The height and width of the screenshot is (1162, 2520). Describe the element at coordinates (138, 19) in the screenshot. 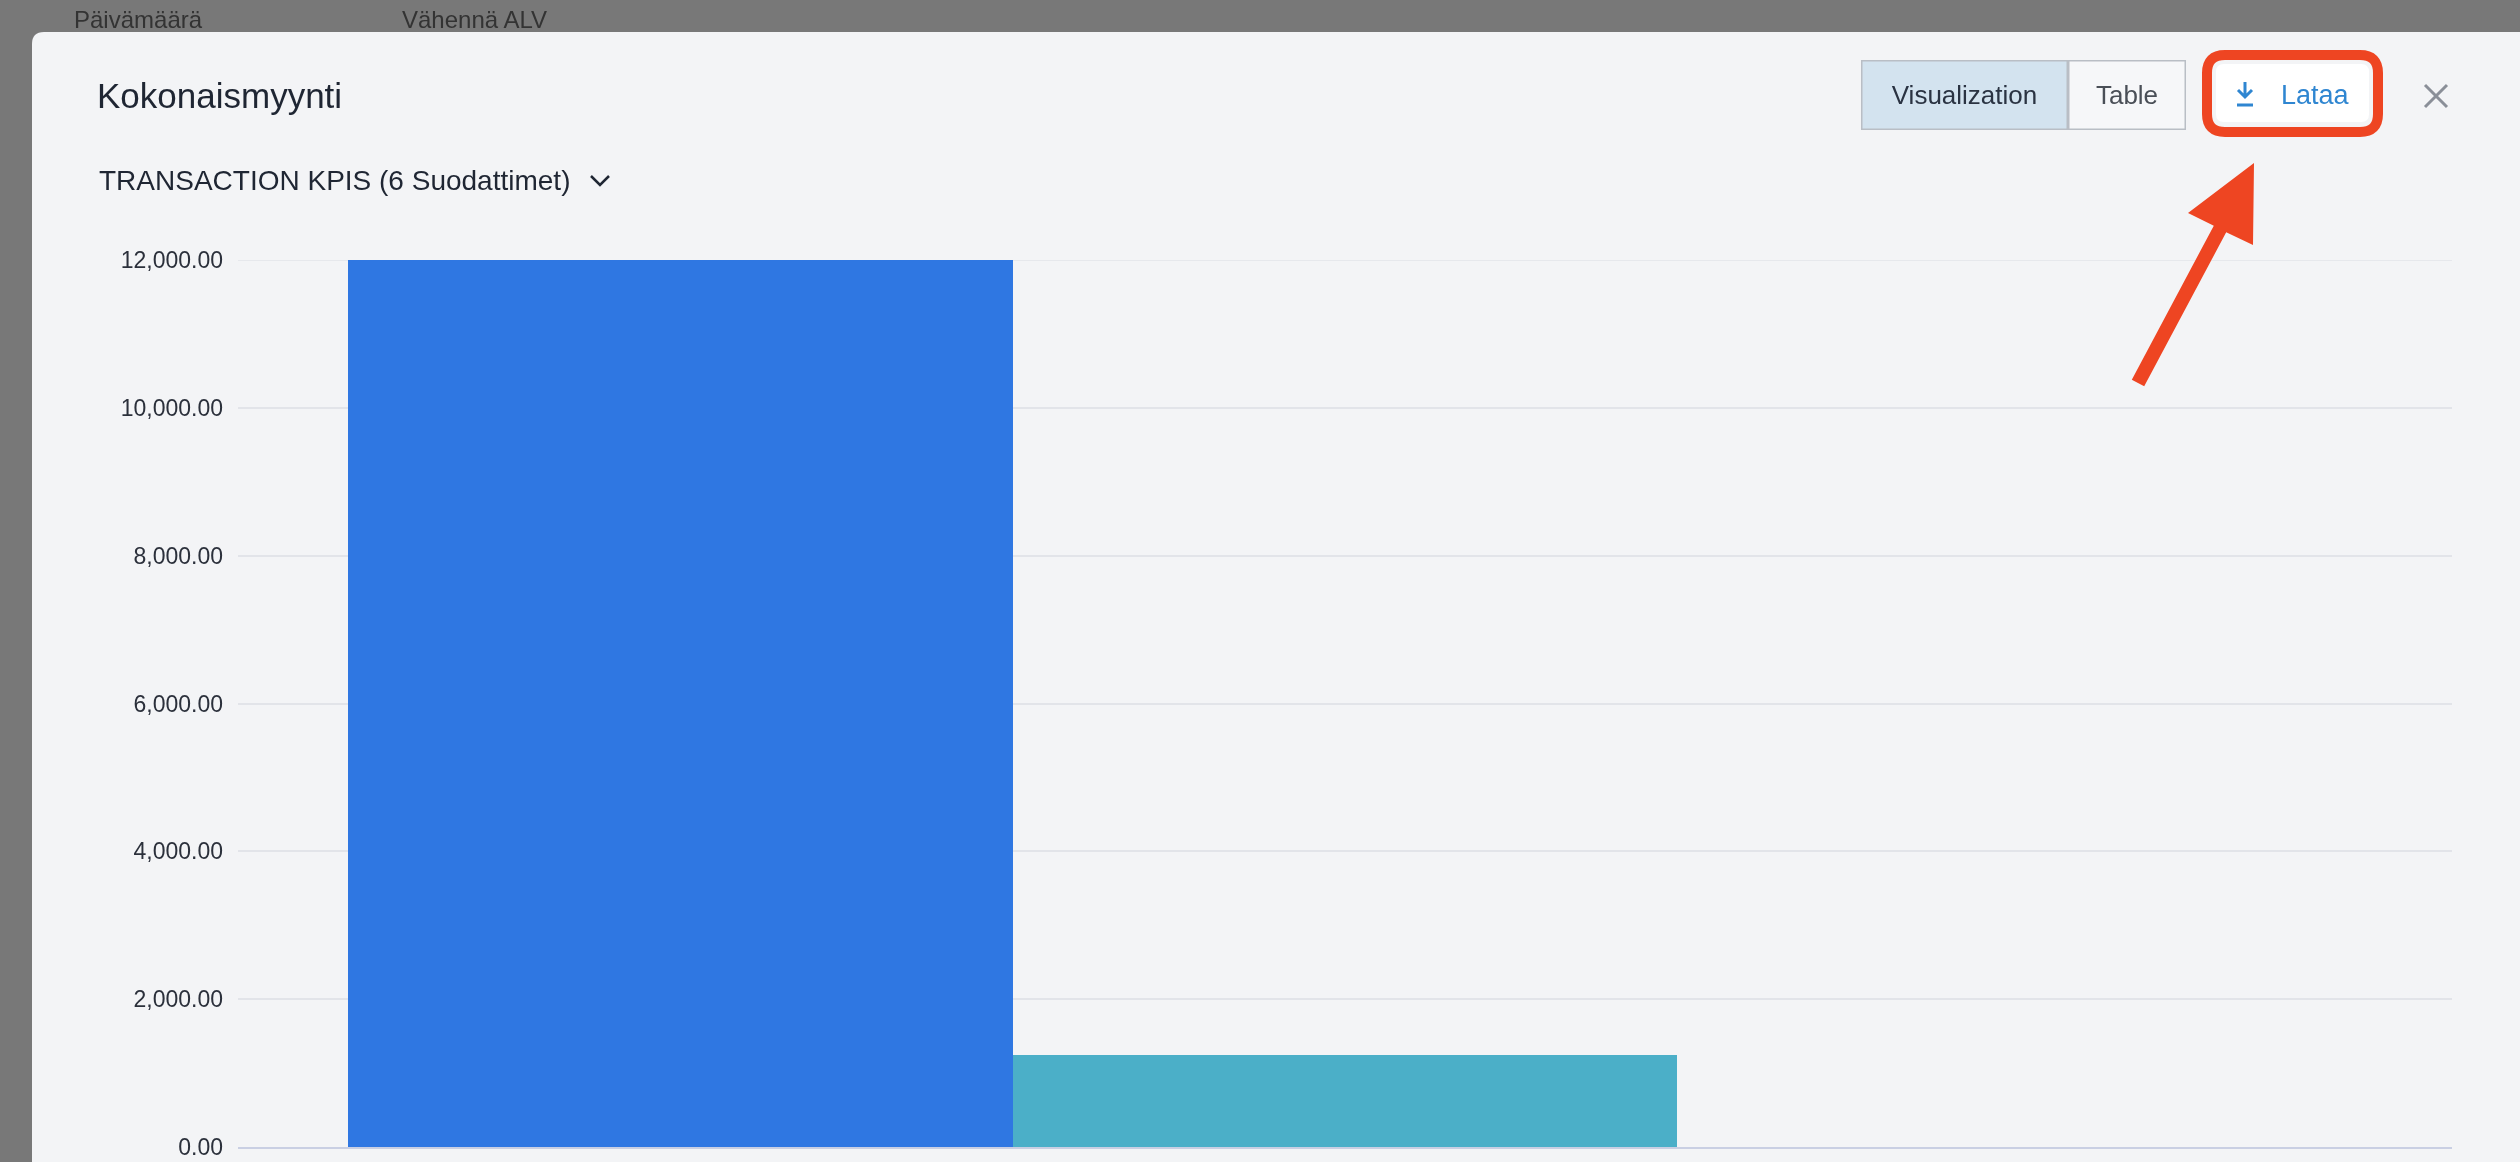

I see `text: Päivämäärä` at that location.